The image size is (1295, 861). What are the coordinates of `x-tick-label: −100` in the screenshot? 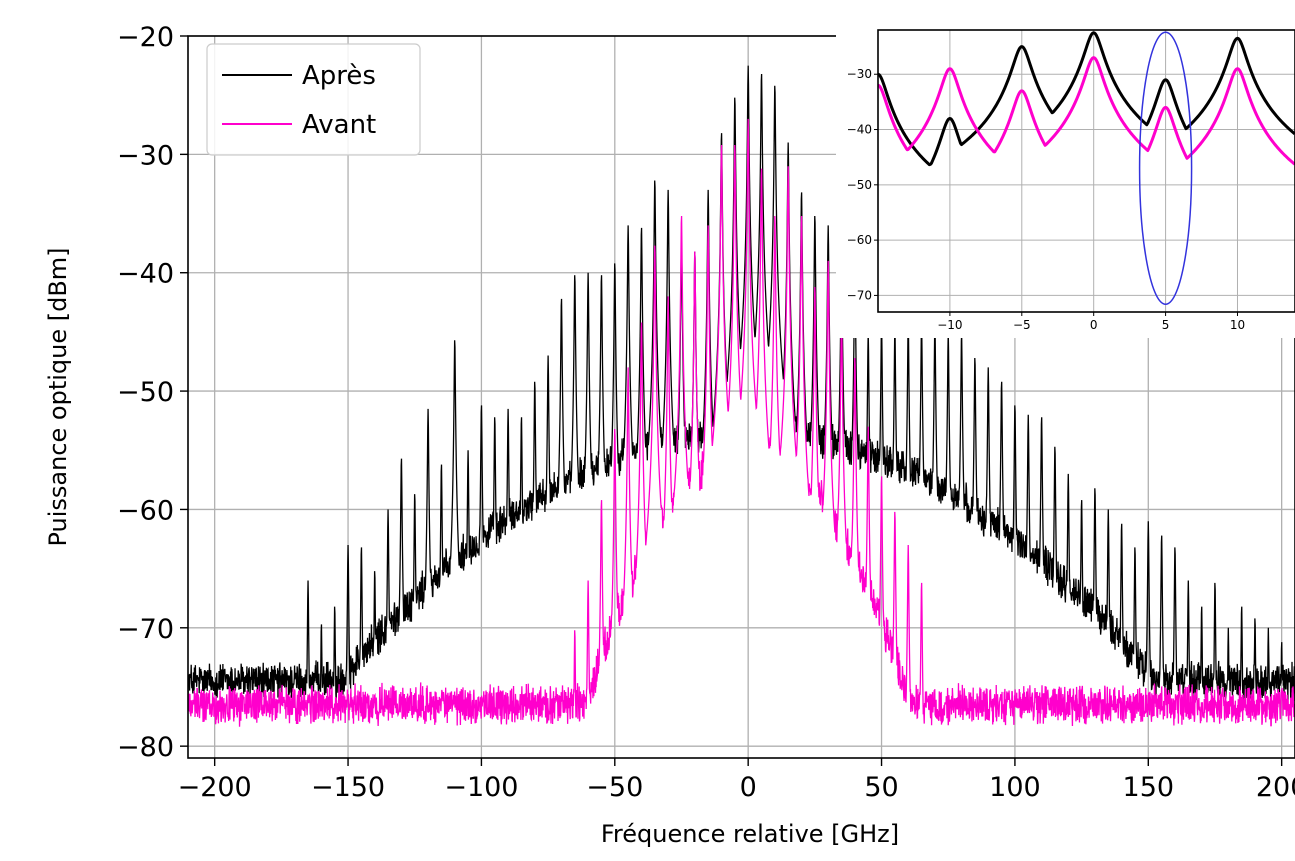 It's located at (481, 787).